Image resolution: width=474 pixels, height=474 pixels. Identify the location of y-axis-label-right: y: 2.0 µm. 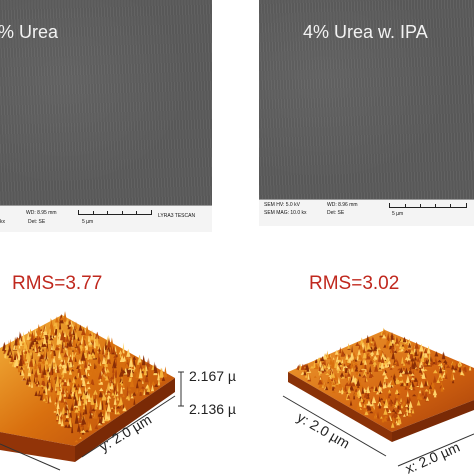
(324, 430).